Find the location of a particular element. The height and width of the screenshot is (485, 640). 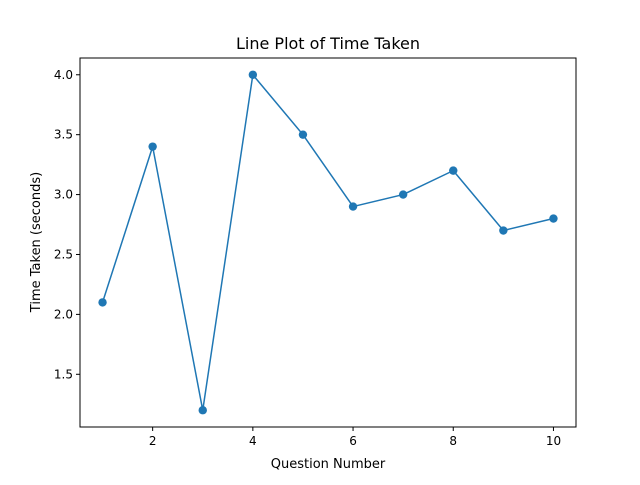

y-axis-label: Time Taken (seconds) is located at coordinates (36, 242).